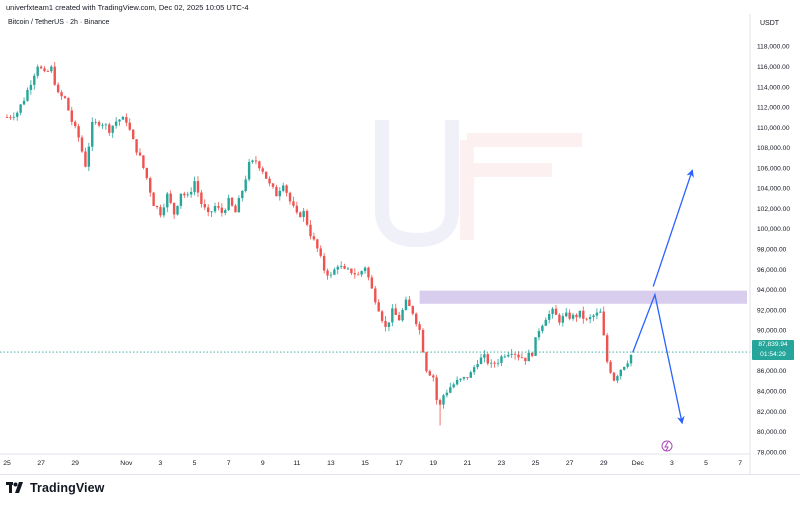 This screenshot has height=505, width=800. What do you see at coordinates (55, 488) in the screenshot?
I see `tradingview-logo: TradingView` at bounding box center [55, 488].